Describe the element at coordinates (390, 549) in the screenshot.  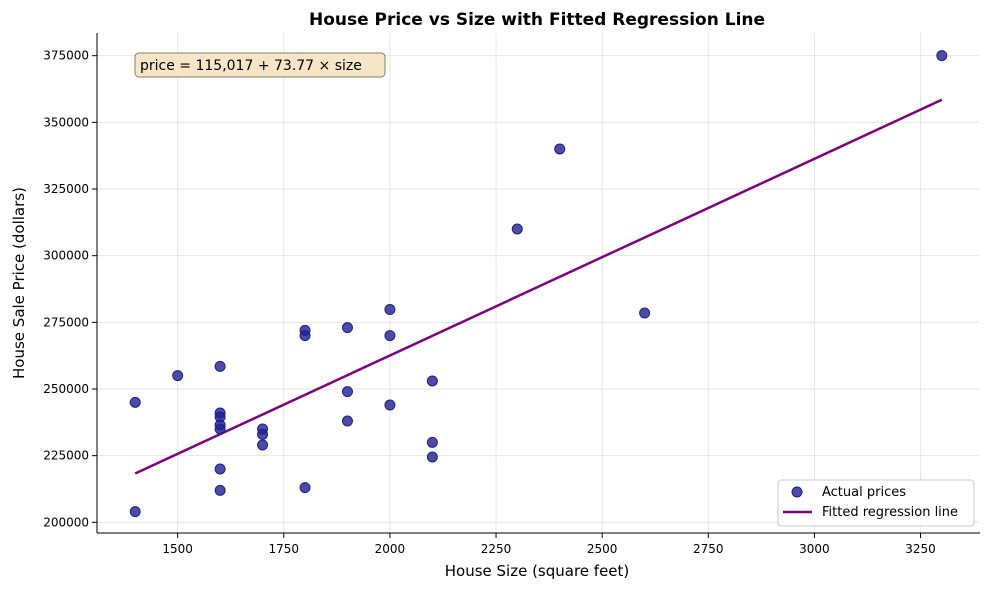
I see `x-tick-label: 2000` at that location.